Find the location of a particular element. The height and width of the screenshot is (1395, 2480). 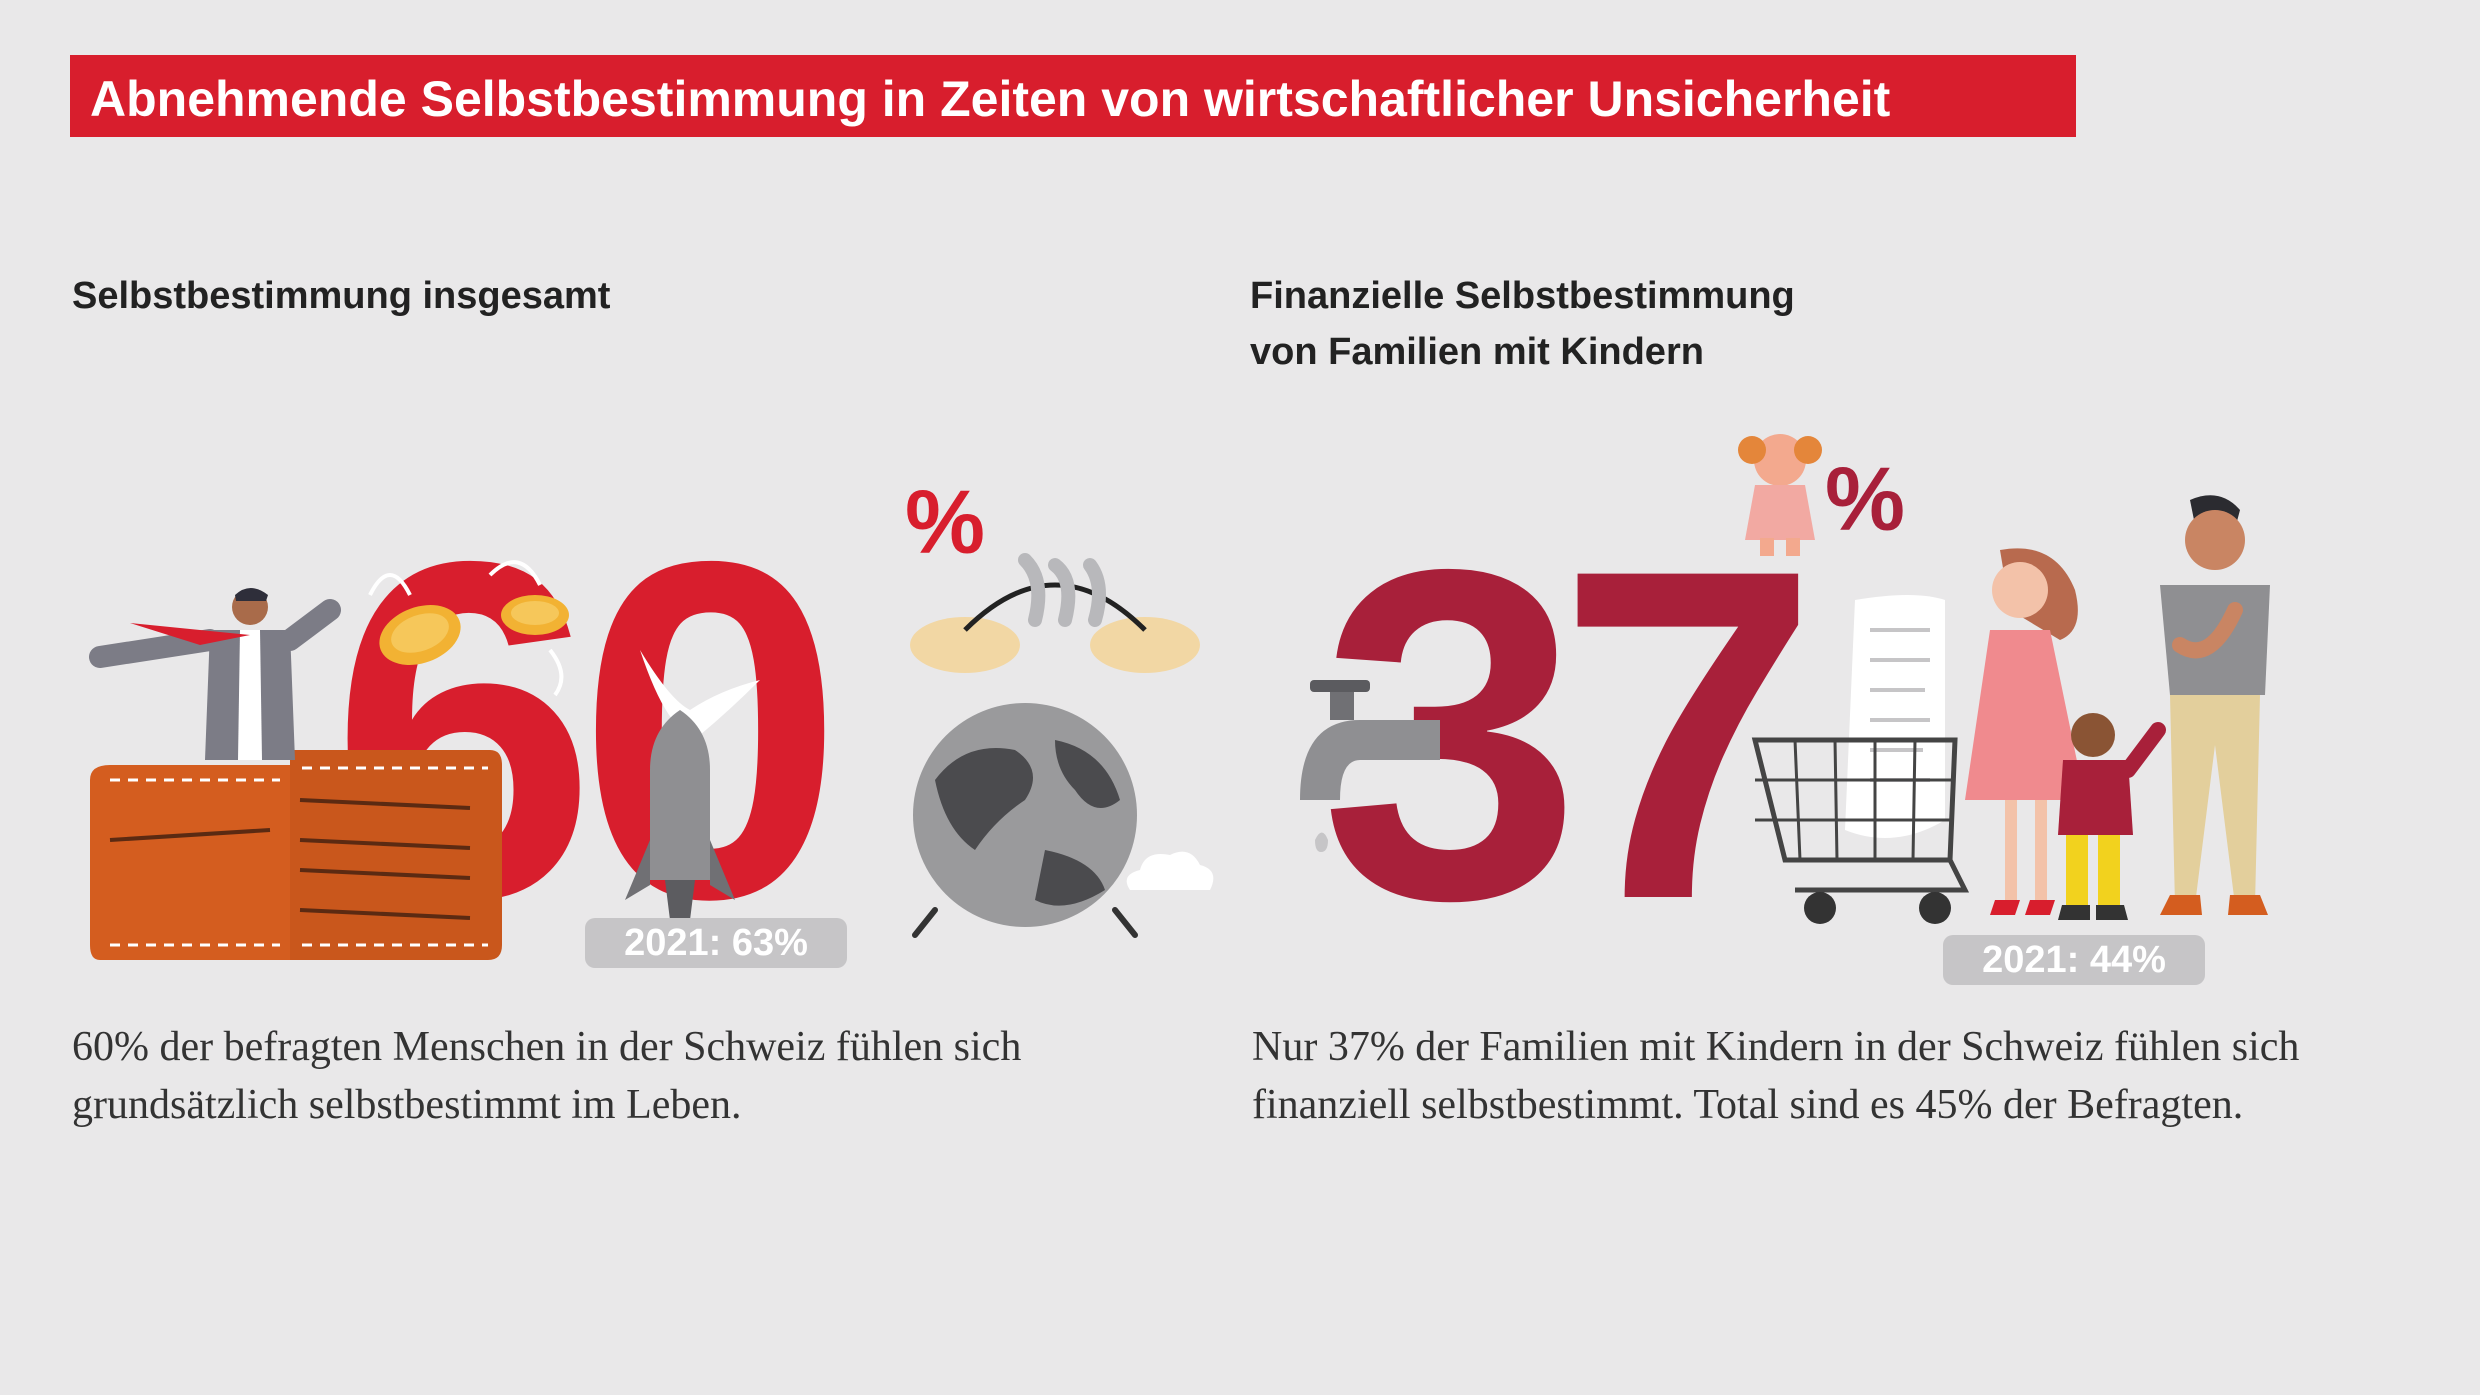

missile-icon is located at coordinates (680, 815).